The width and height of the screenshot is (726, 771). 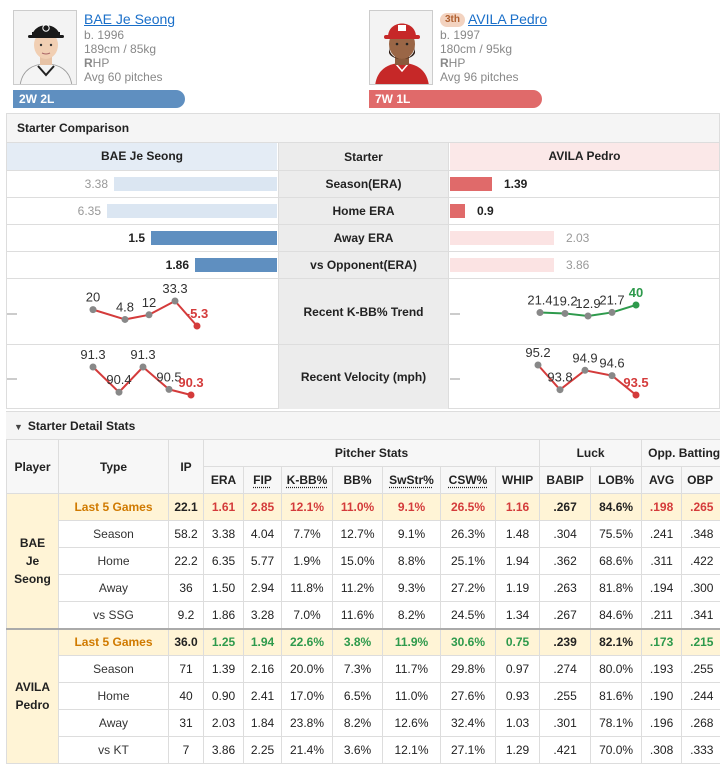 I want to click on cell-csw: 27.2%, so click(x=468, y=588).